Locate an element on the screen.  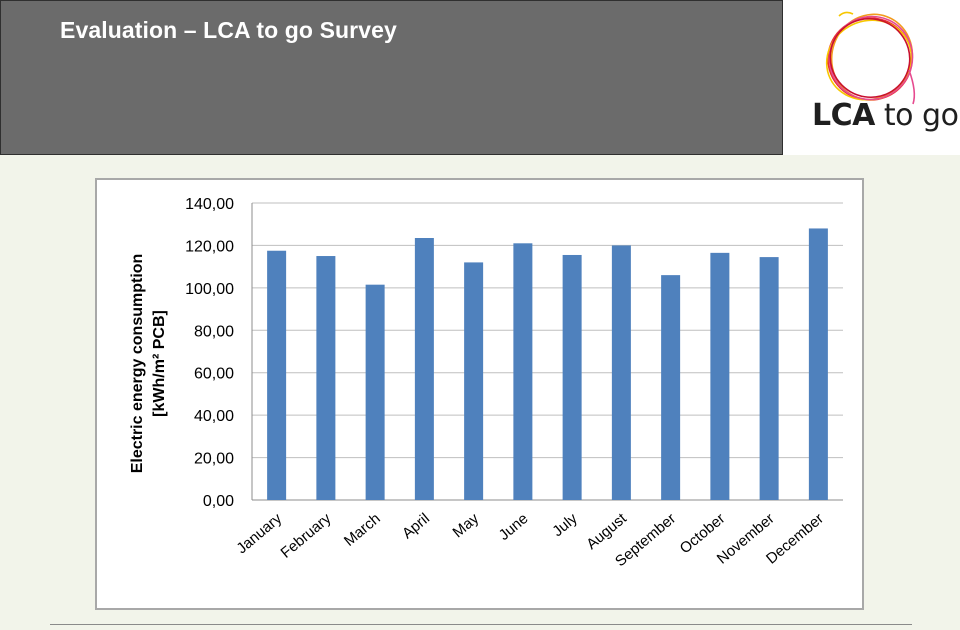
y-tick-label: 60,00 is located at coordinates (214, 374).